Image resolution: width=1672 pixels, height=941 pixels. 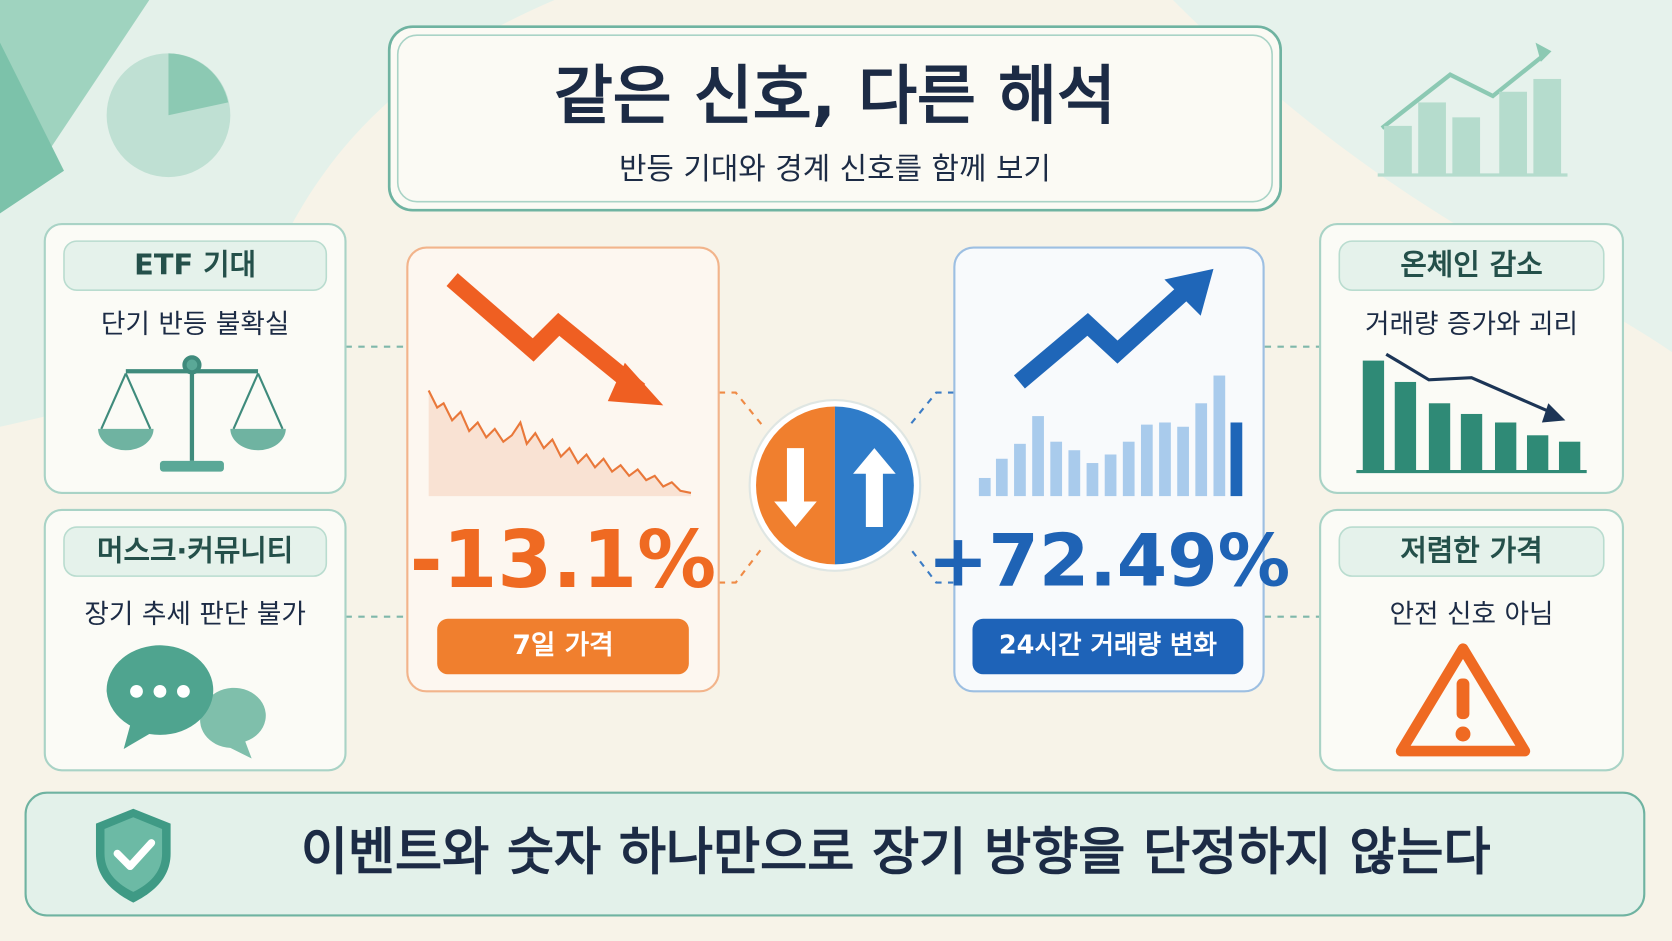 What do you see at coordinates (1472, 640) in the screenshot?
I see `right-card-2: 저렴한 가격 안전 신호 아님` at bounding box center [1472, 640].